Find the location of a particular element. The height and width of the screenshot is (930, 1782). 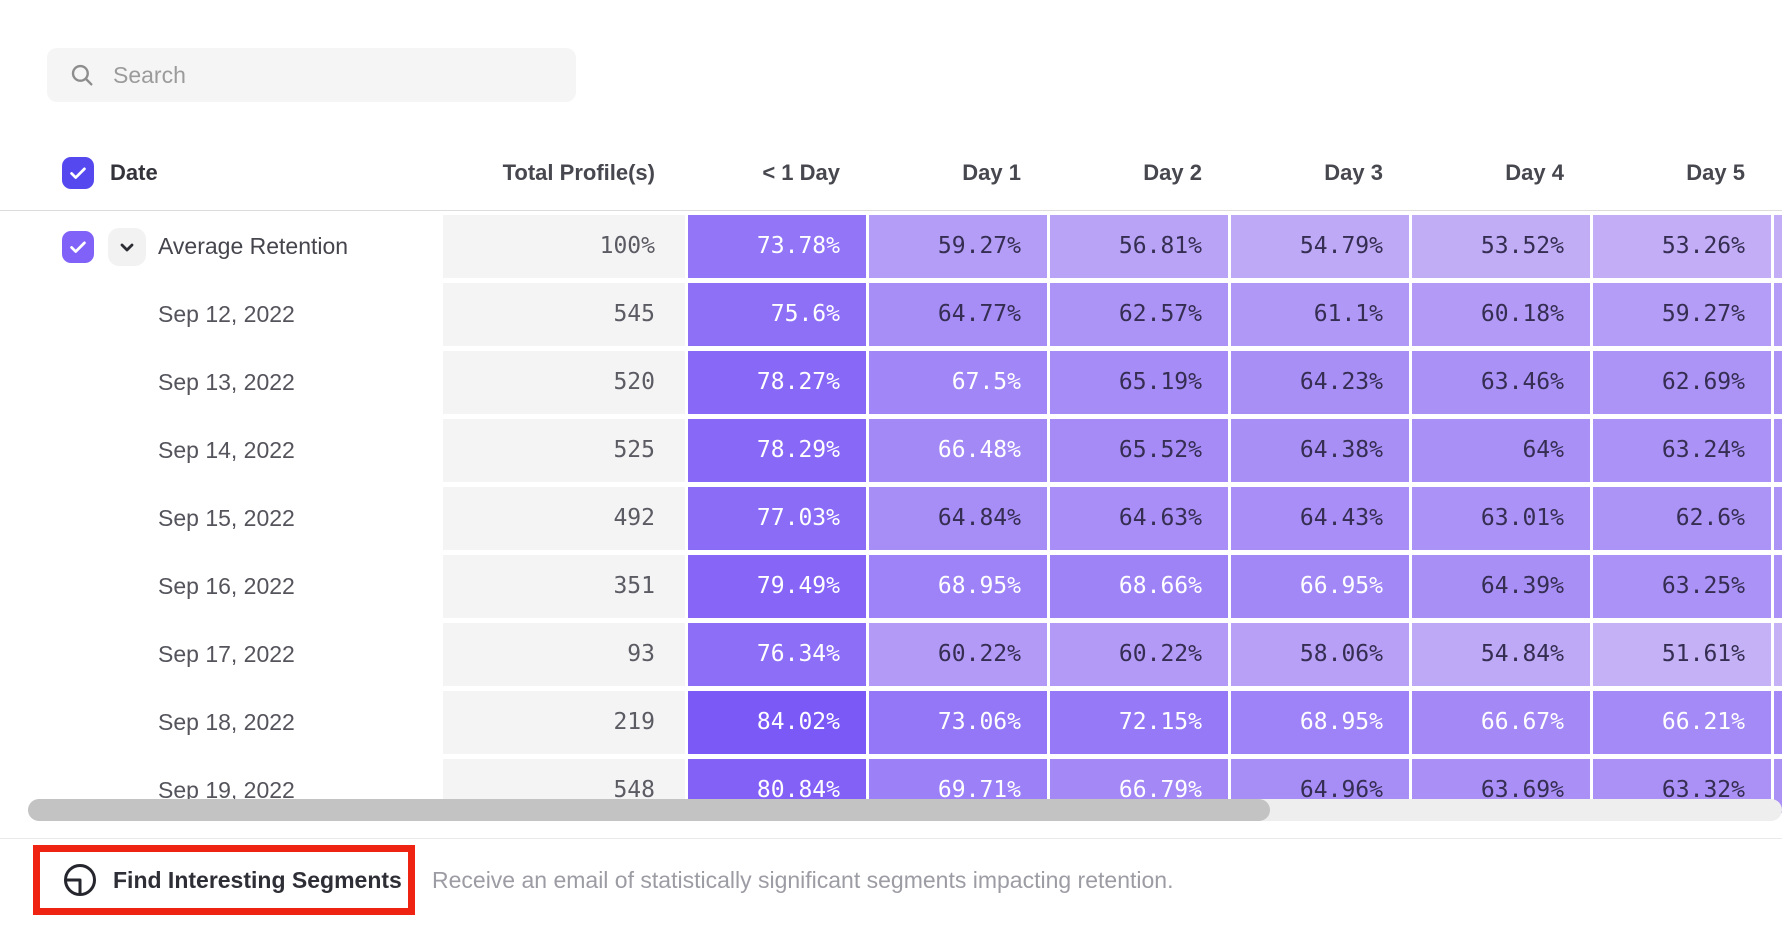

total-profiles-cell: 525 is located at coordinates (564, 450).